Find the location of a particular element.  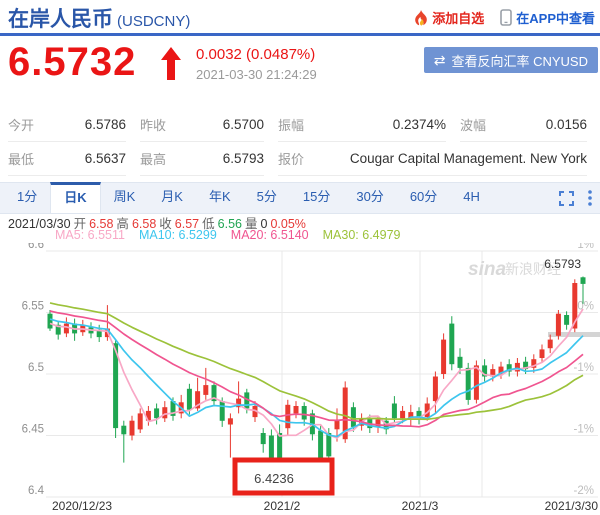

ma-legend-item: MA30: 6.4979 is located at coordinates (361, 235).